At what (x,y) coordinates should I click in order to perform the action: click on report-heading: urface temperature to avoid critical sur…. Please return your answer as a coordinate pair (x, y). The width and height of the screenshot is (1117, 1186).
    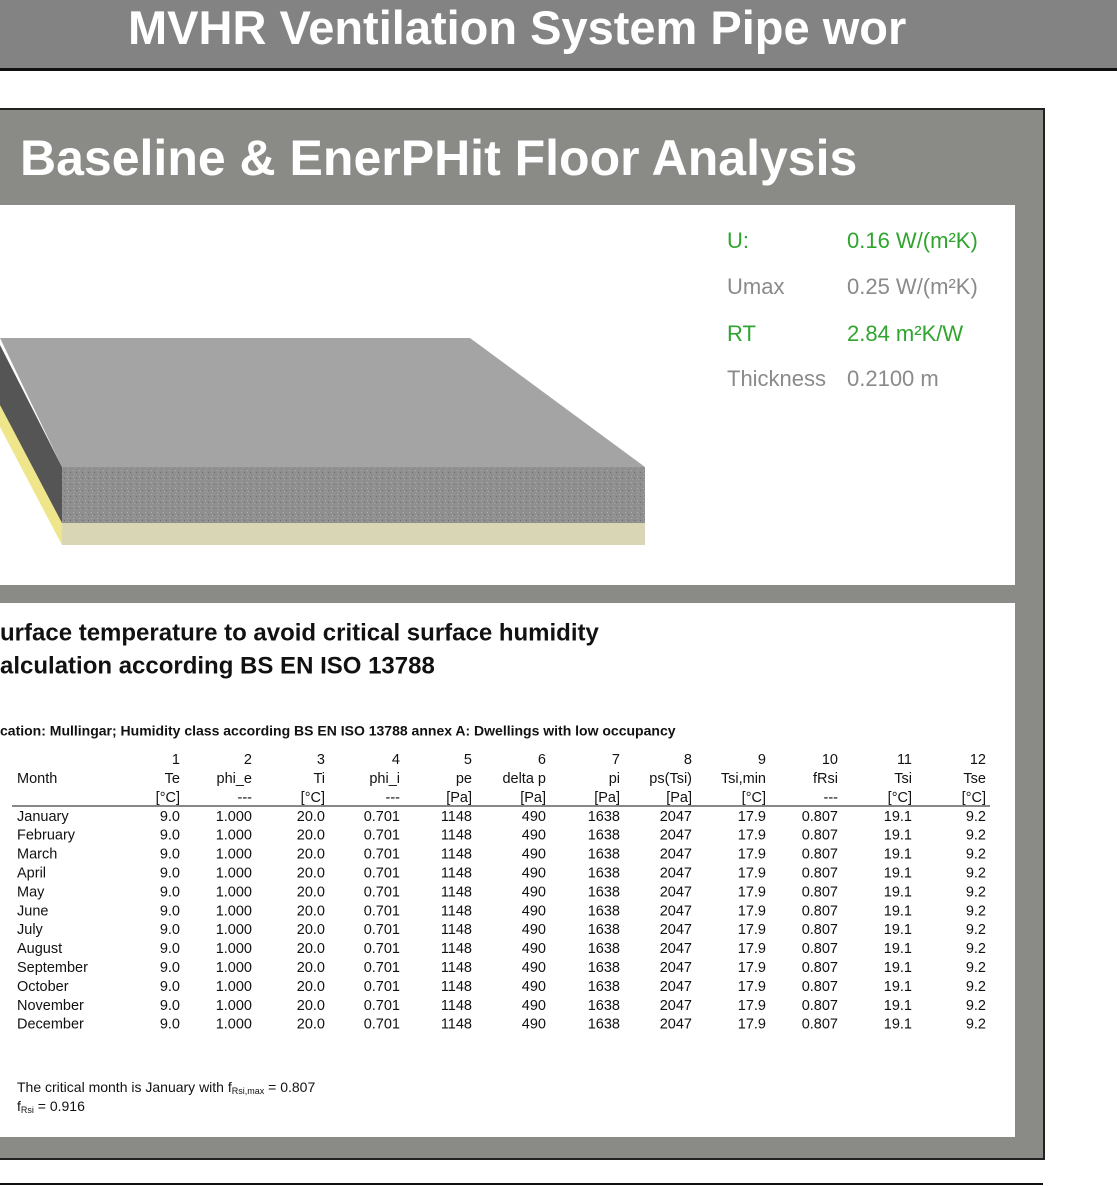
    Looking at the image, I should click on (300, 632).